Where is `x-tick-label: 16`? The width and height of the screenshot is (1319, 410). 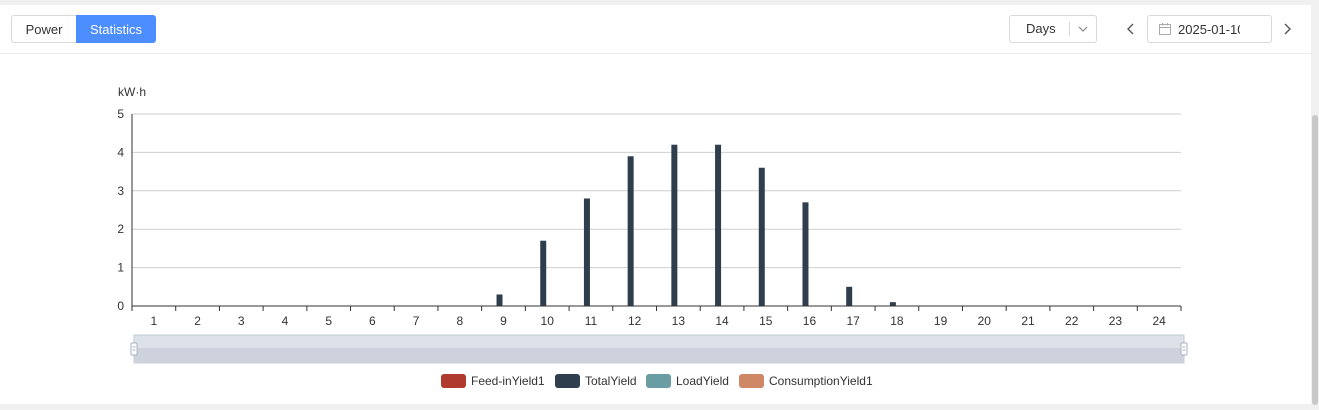
x-tick-label: 16 is located at coordinates (810, 321).